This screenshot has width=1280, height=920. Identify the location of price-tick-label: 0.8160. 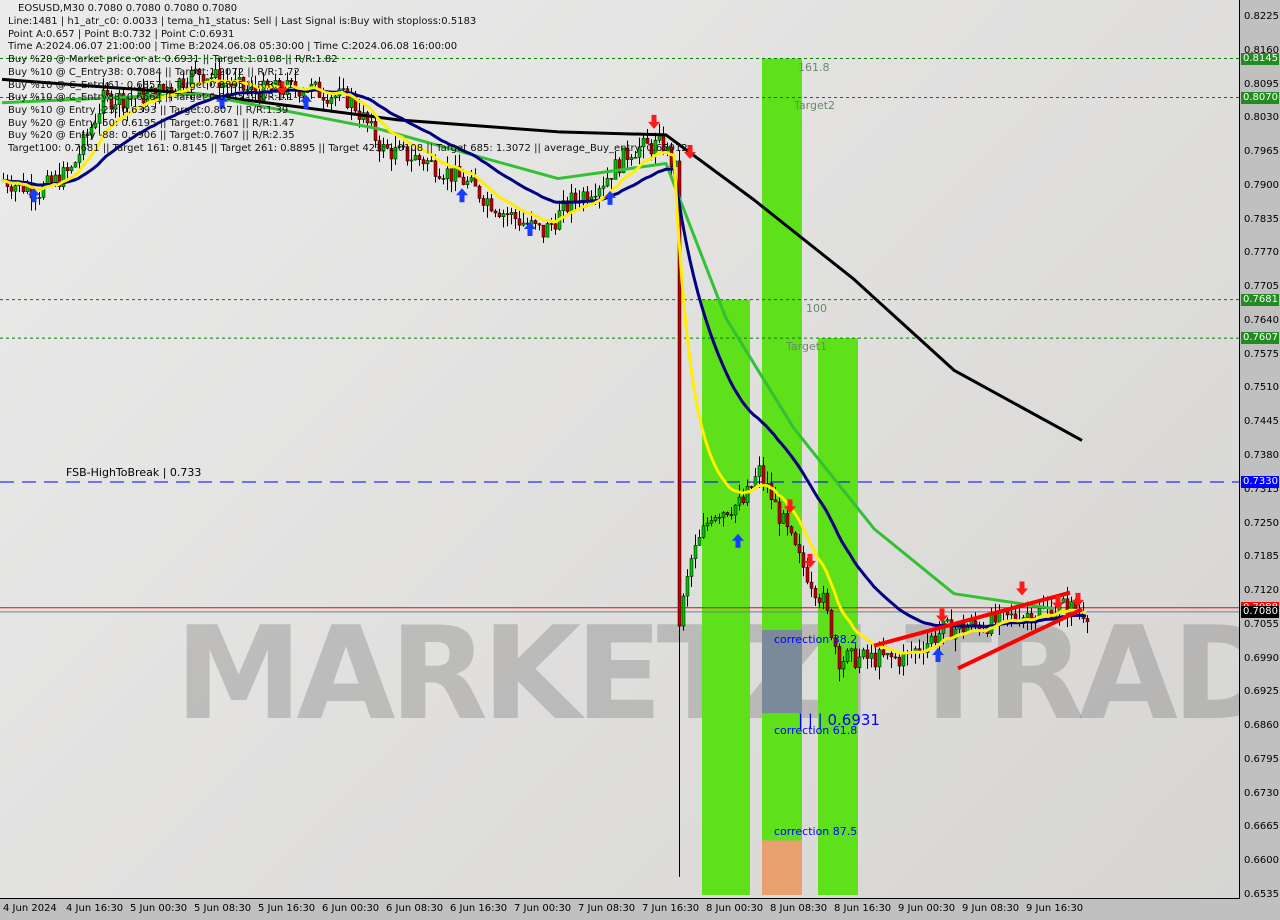
(1261, 50).